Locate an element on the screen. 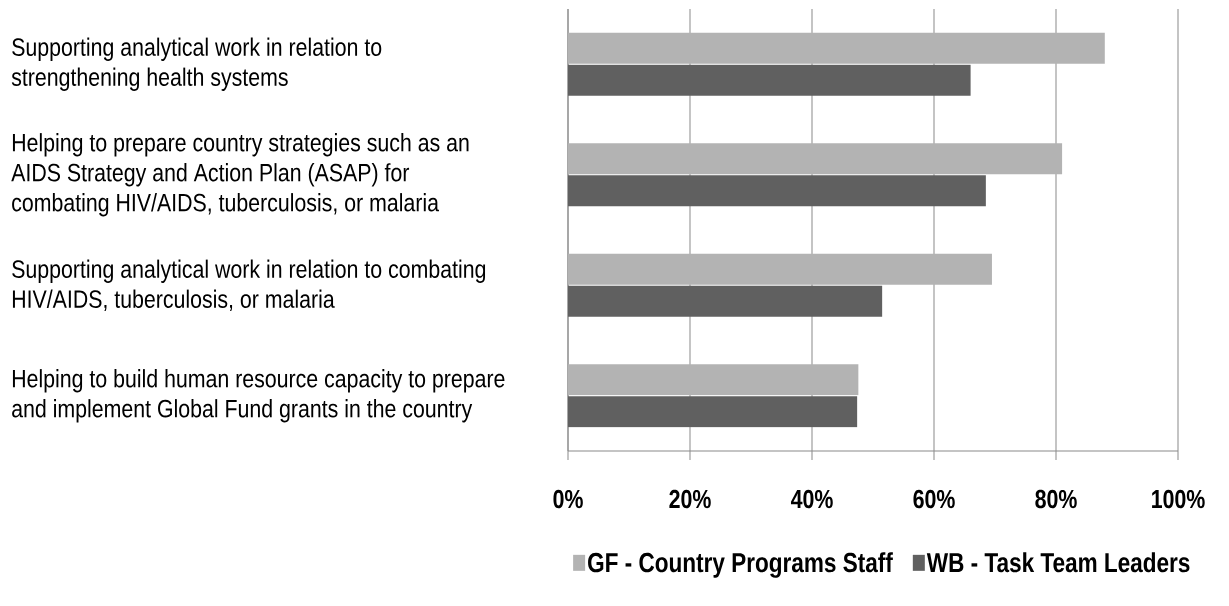 This screenshot has height=606, width=1229. y-tick-label: Helping to prepare country strategies such as an AIDS Strategy and Action Plan (ASAP) for combating HIV/AIDS, tuberculosis, or malaria is located at coordinates (240, 175).